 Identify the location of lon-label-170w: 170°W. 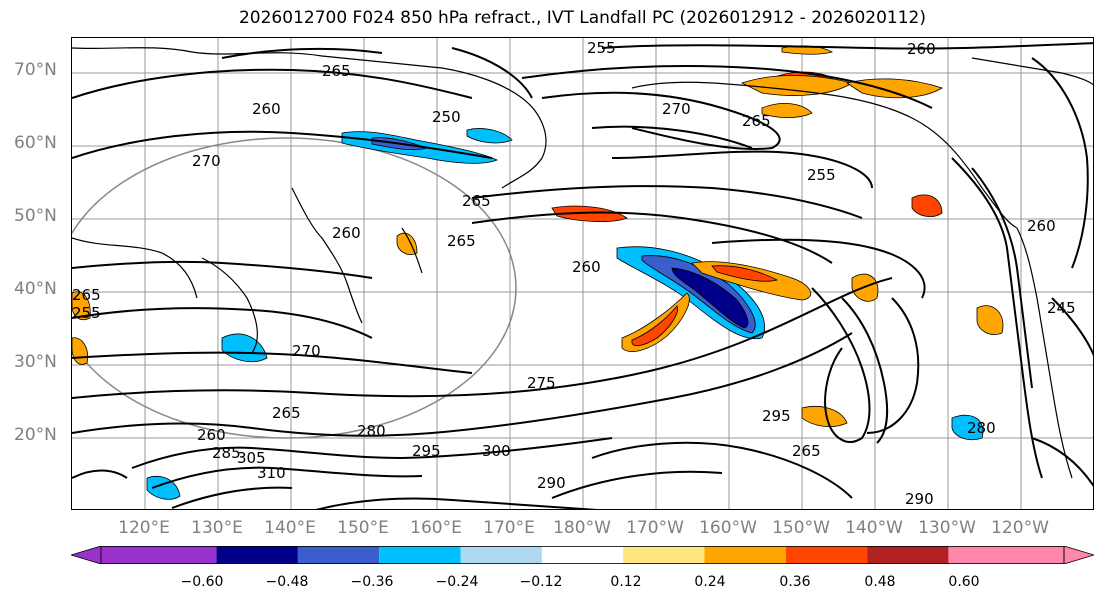
(655, 528).